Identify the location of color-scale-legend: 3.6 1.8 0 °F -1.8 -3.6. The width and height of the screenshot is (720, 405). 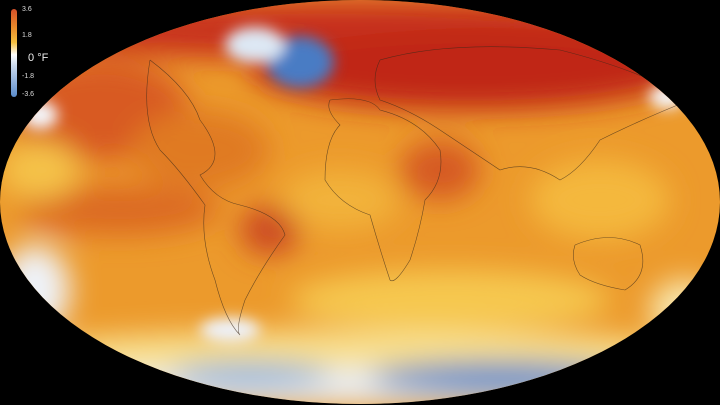
(38, 53).